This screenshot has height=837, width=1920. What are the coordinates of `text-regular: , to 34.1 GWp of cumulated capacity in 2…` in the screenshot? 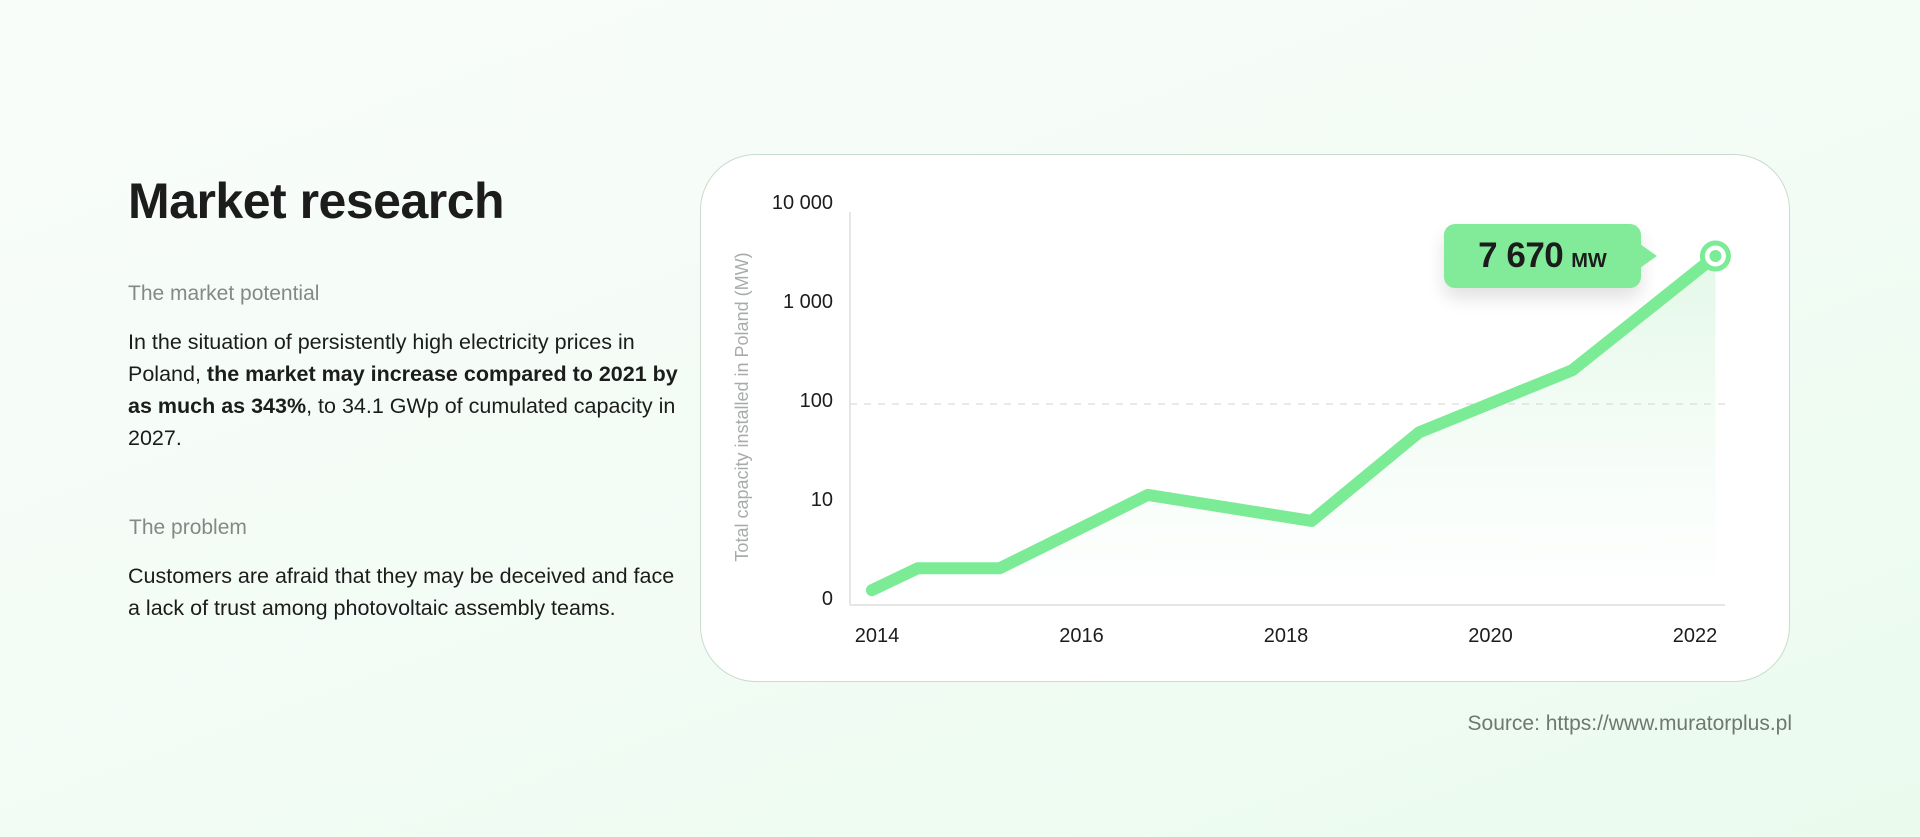 It's located at (402, 422).